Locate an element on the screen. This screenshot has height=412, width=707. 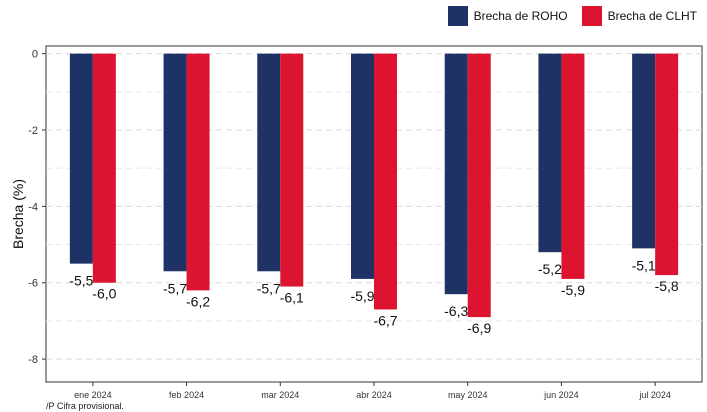
data-label-roho: -5,9 is located at coordinates (362, 296).